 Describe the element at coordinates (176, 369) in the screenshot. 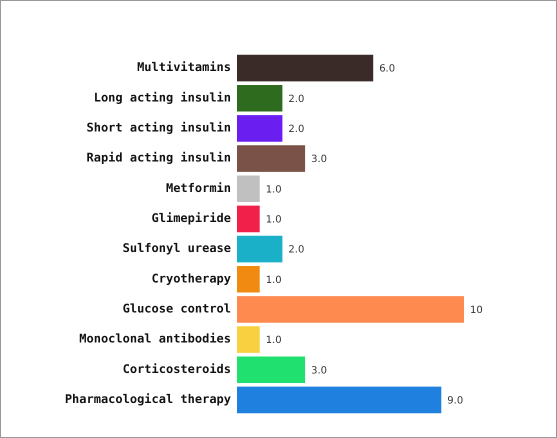

I see `y-tick-label: Corticosteroids` at that location.